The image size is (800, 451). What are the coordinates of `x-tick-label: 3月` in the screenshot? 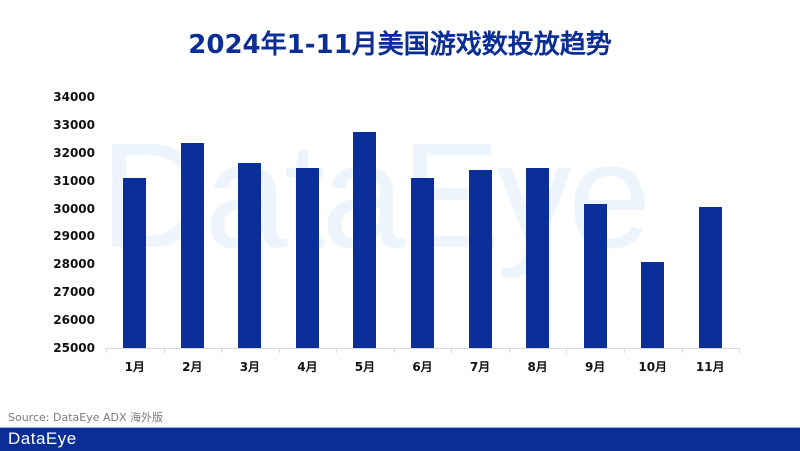 It's located at (250, 367).